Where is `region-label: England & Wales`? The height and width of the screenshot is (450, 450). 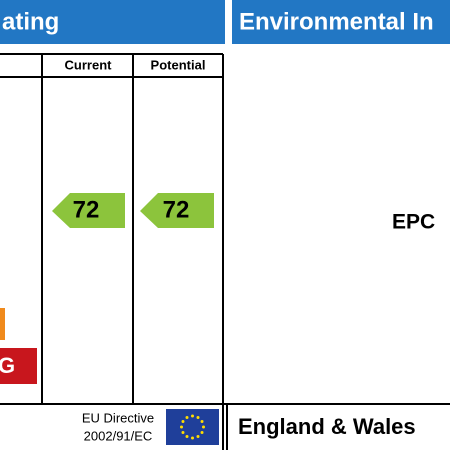
region-label: England & Wales is located at coordinates (327, 426).